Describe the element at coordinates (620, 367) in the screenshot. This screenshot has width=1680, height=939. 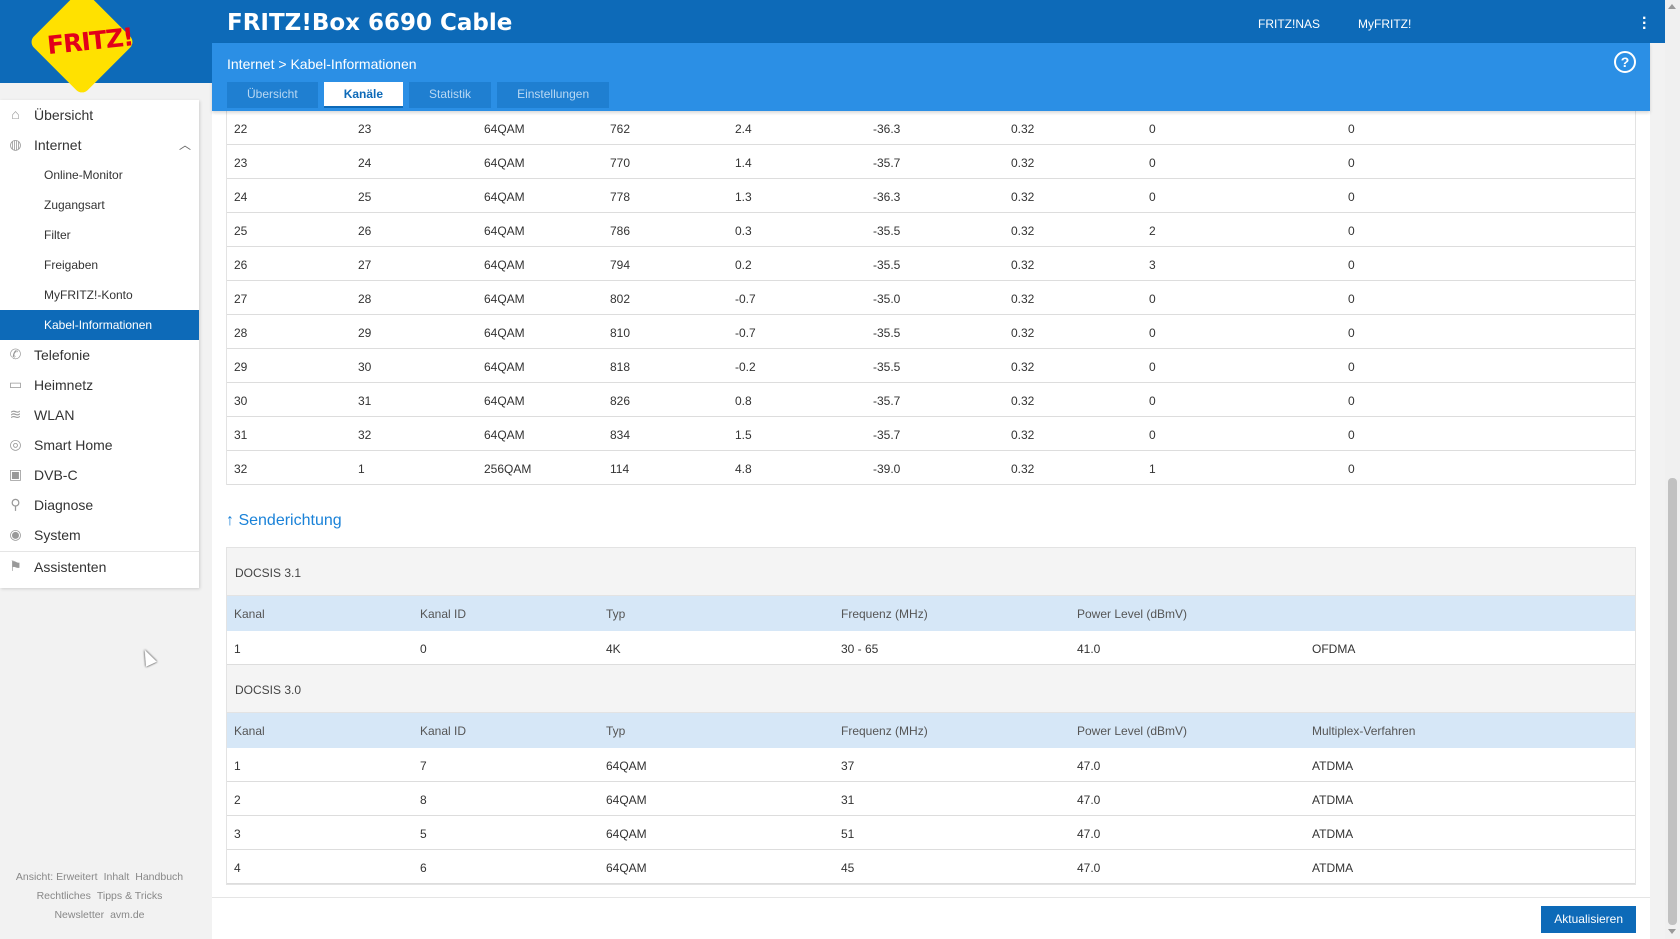
I see `table-cell: 818` at that location.